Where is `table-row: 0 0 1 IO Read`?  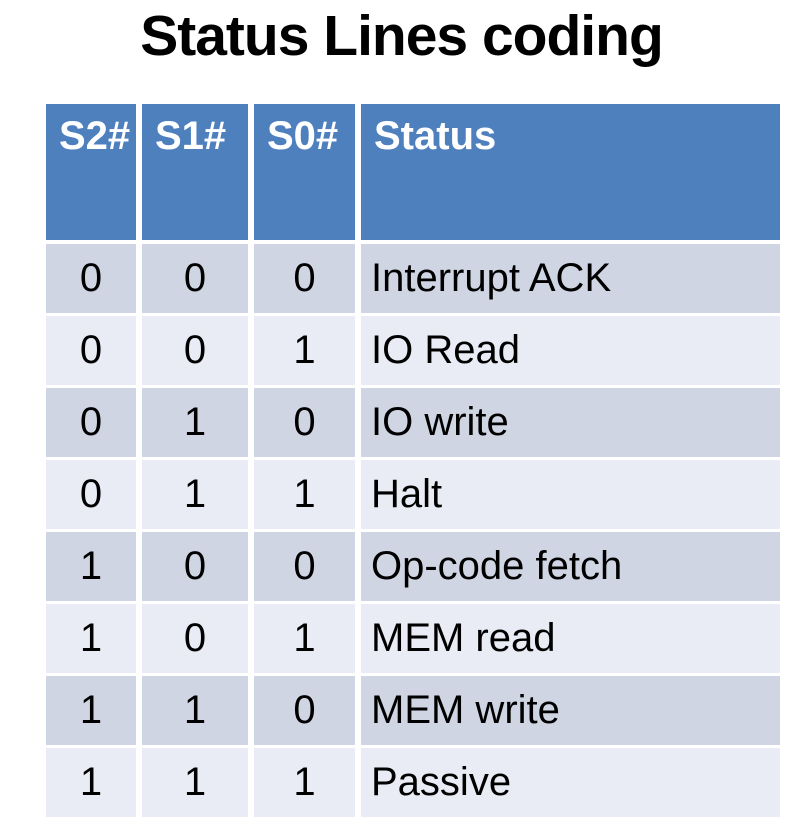 table-row: 0 0 1 IO Read is located at coordinates (413, 352).